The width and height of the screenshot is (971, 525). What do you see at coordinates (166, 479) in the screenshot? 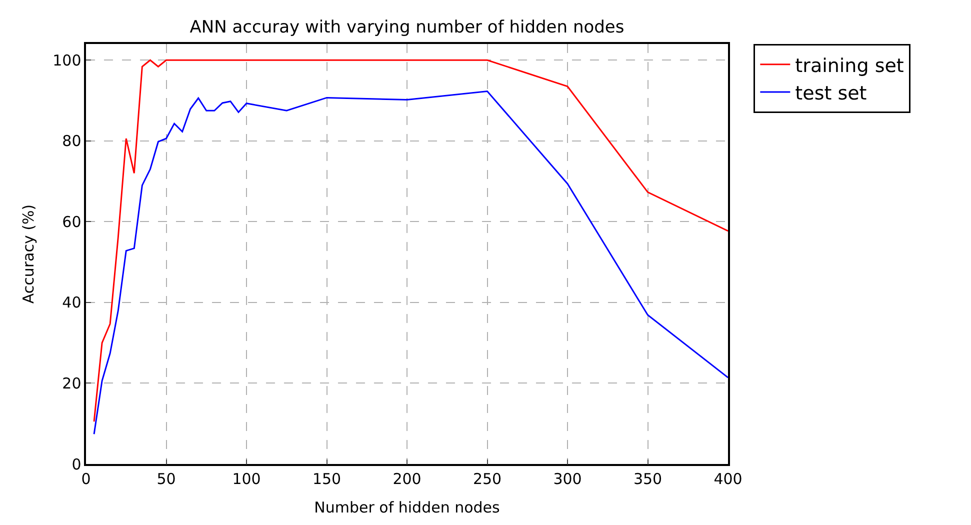
I see `x-tick-label: 50` at bounding box center [166, 479].